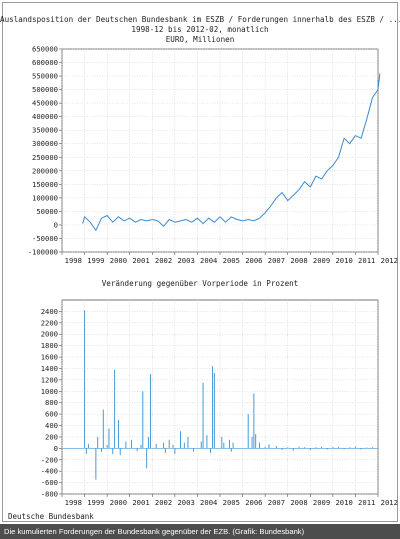 The image size is (400, 539). Describe the element at coordinates (45, 170) in the screenshot. I see `y-tick-label: 200000` at that location.